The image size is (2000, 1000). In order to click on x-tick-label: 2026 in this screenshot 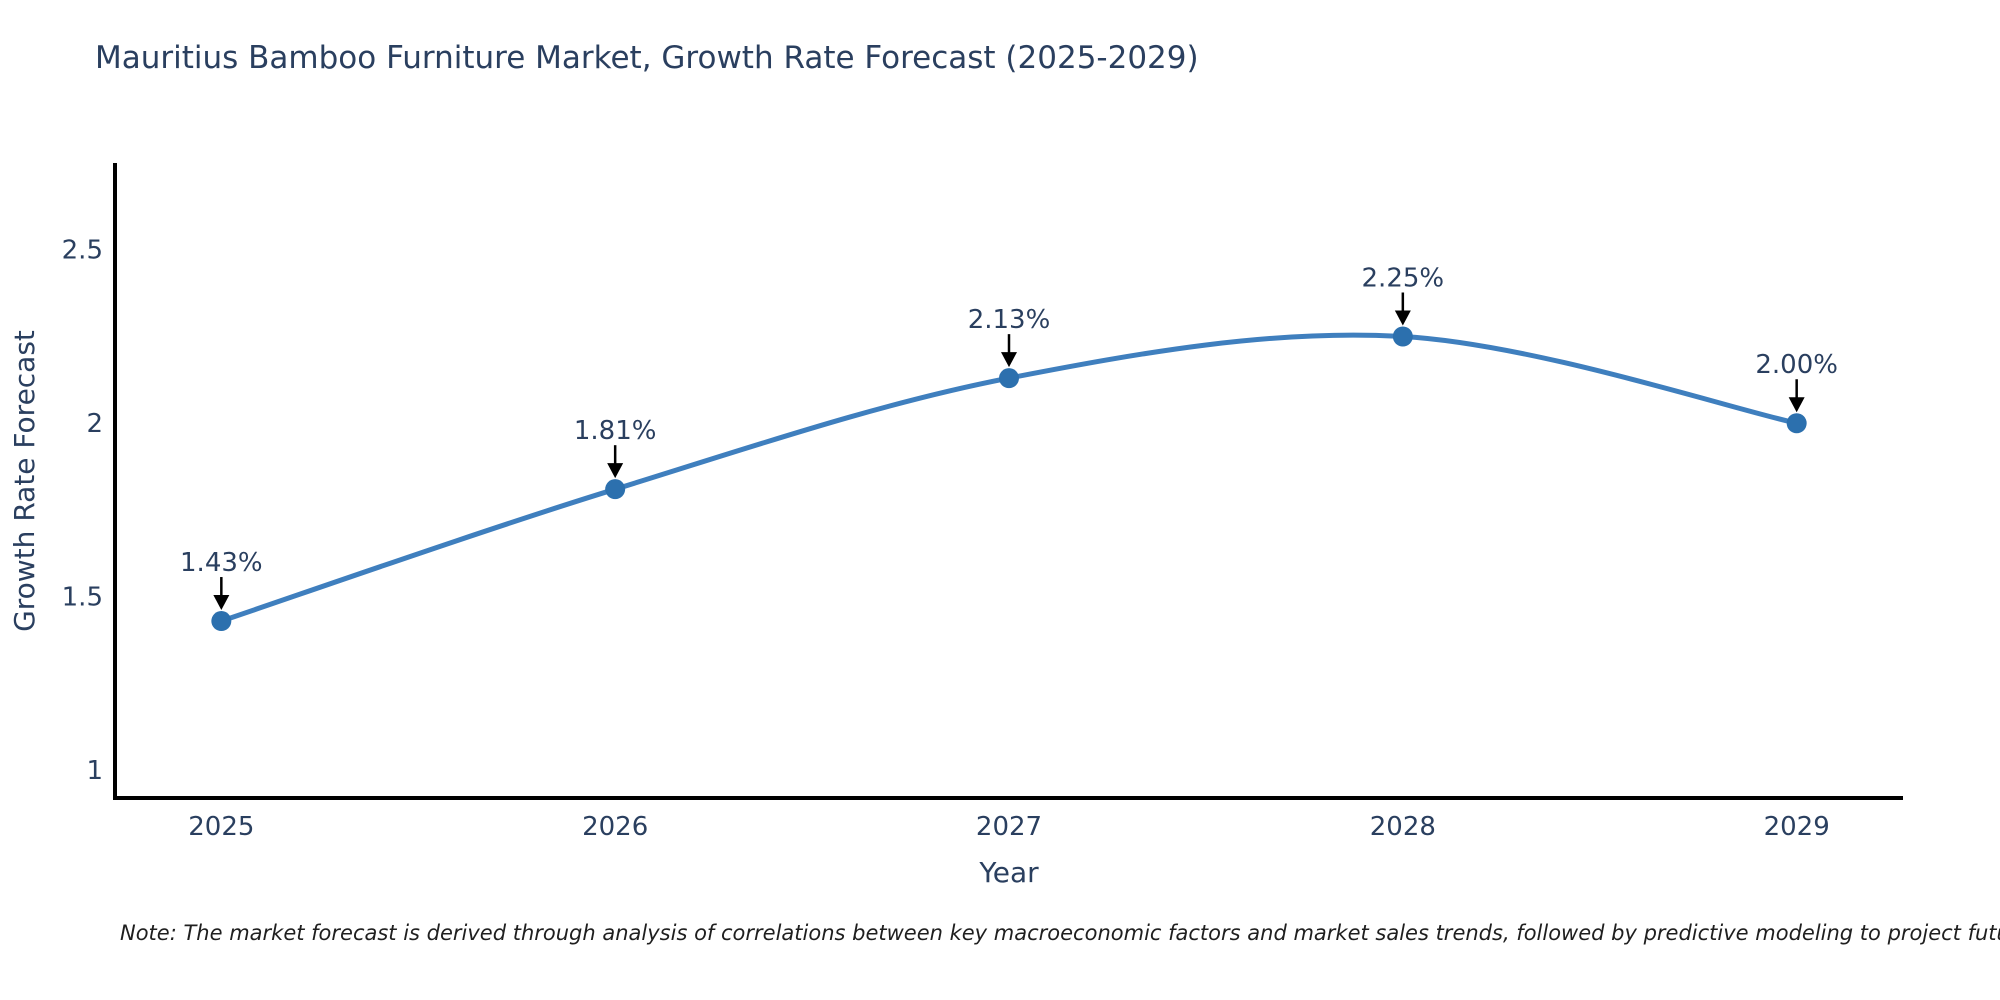, I will do `click(615, 827)`.